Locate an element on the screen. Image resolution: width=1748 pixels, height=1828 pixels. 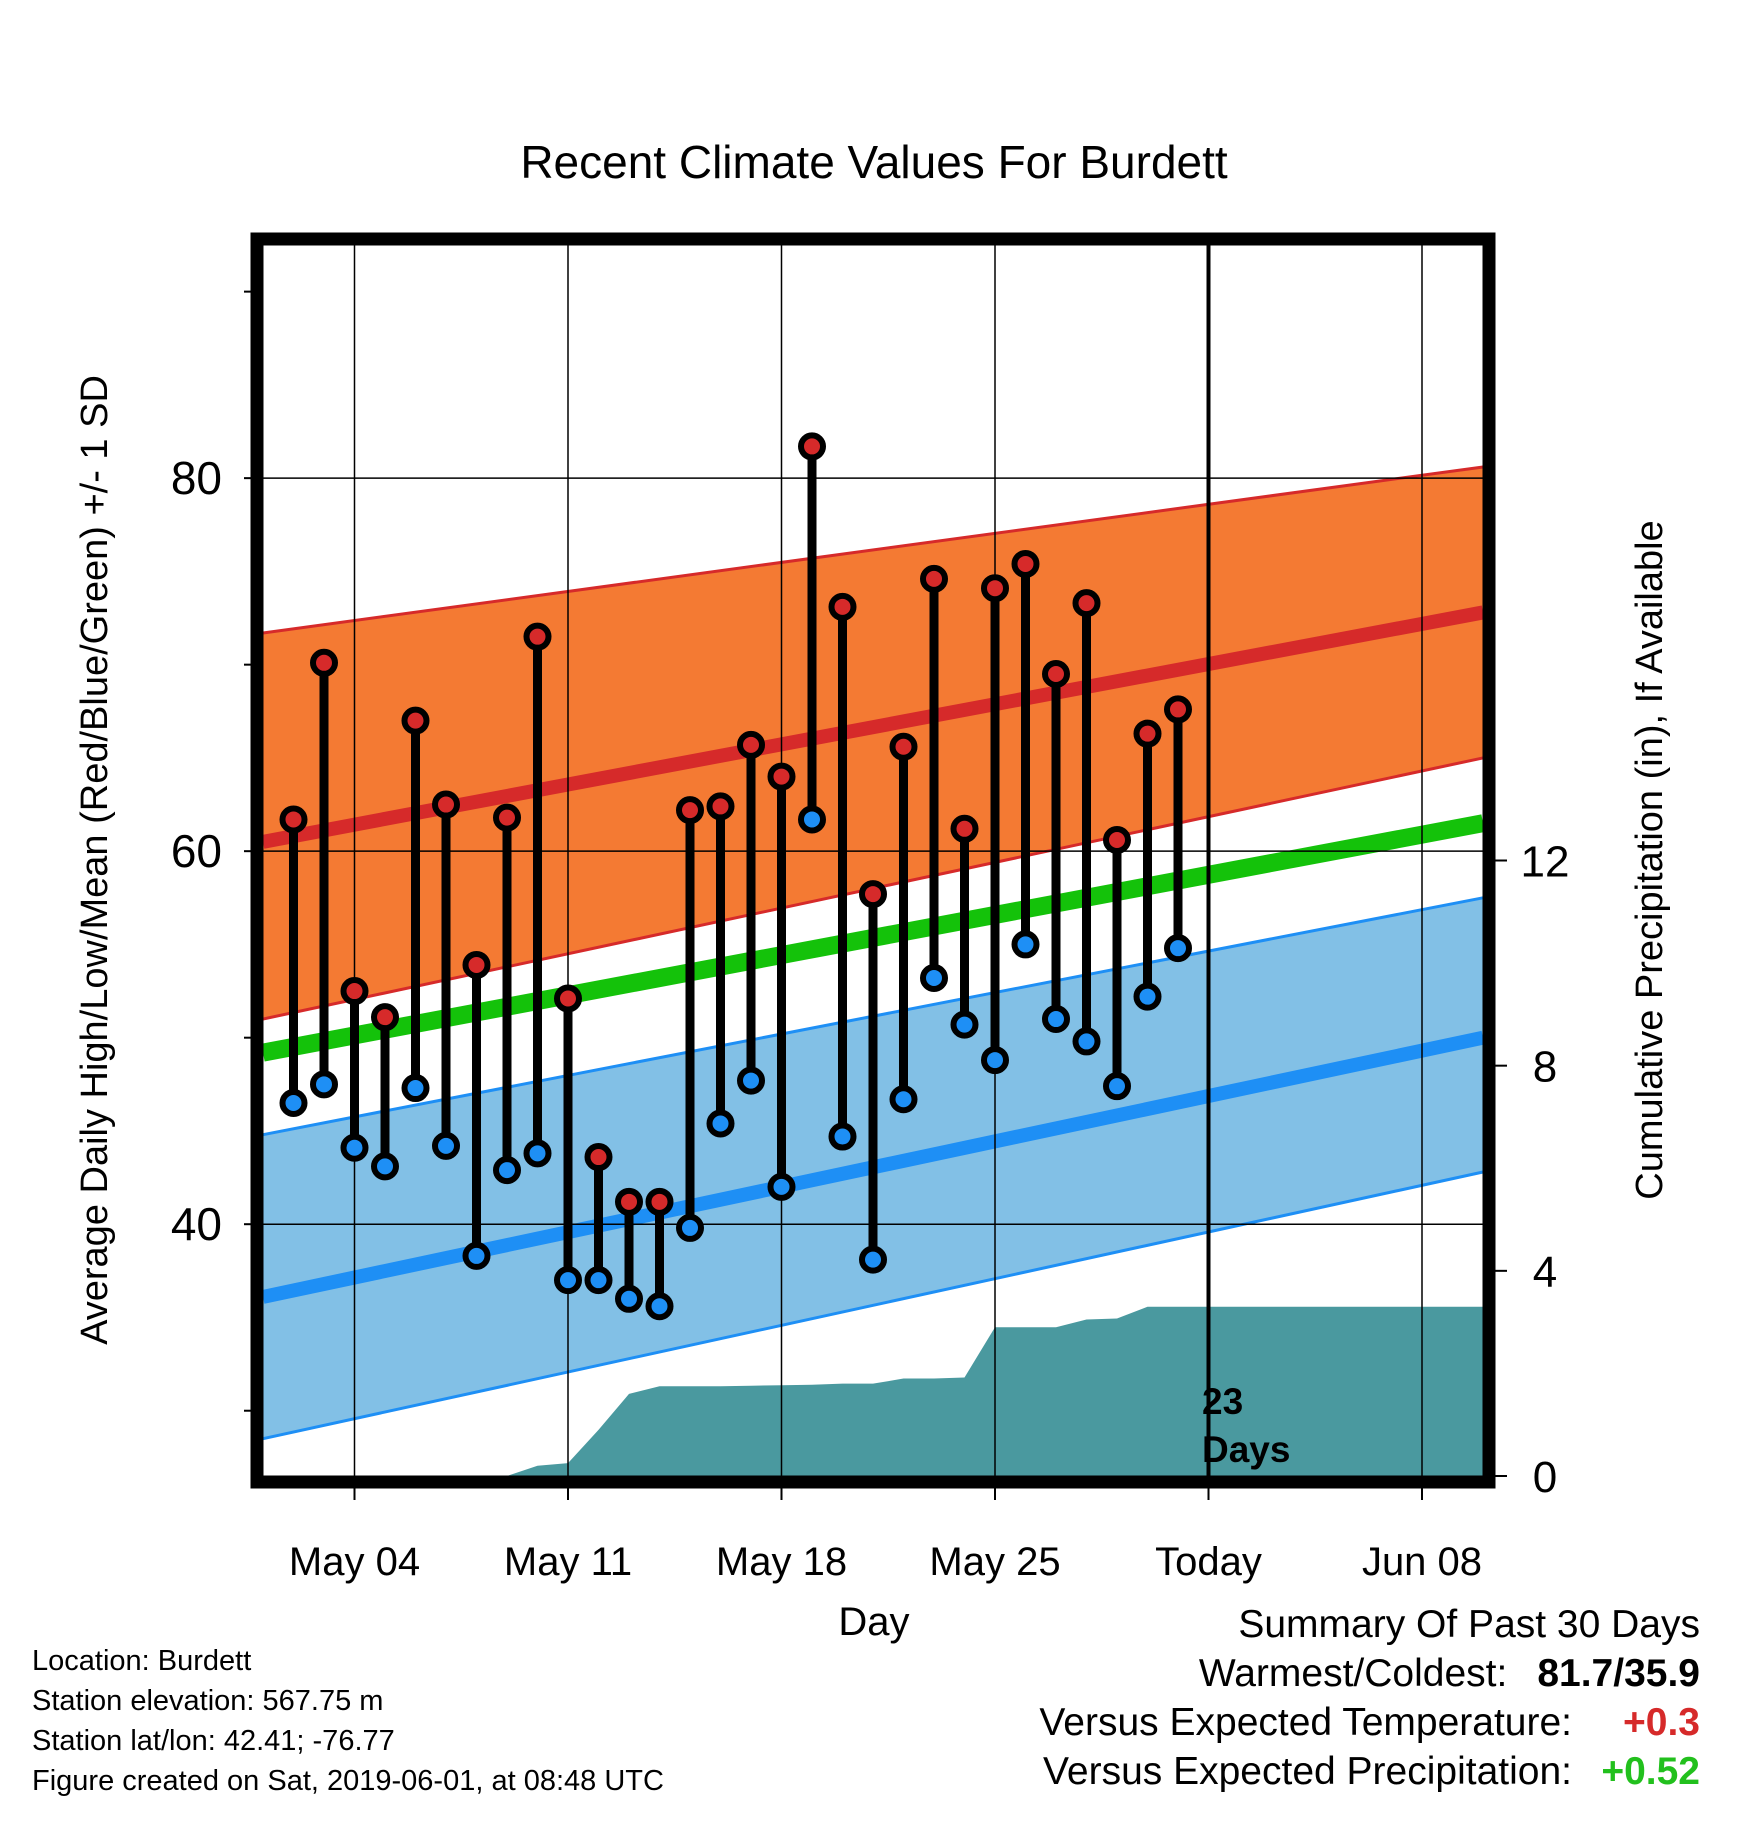
summary-precip-row: Versus Expected Precipitation: +0.52 is located at coordinates (1369, 1771).